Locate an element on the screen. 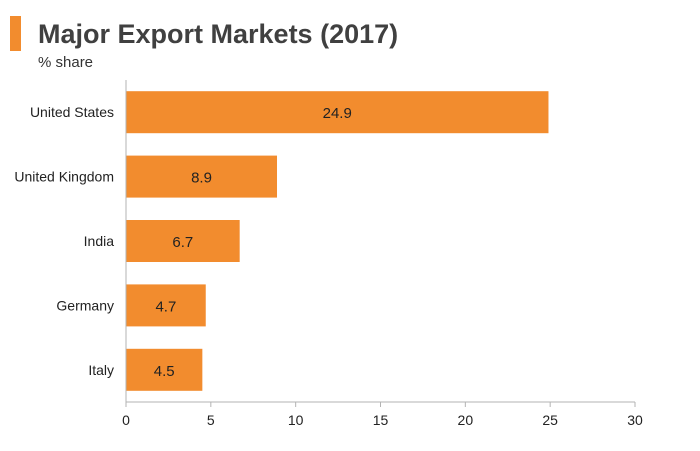 The height and width of the screenshot is (451, 700). x-tick-label: 30 is located at coordinates (635, 420).